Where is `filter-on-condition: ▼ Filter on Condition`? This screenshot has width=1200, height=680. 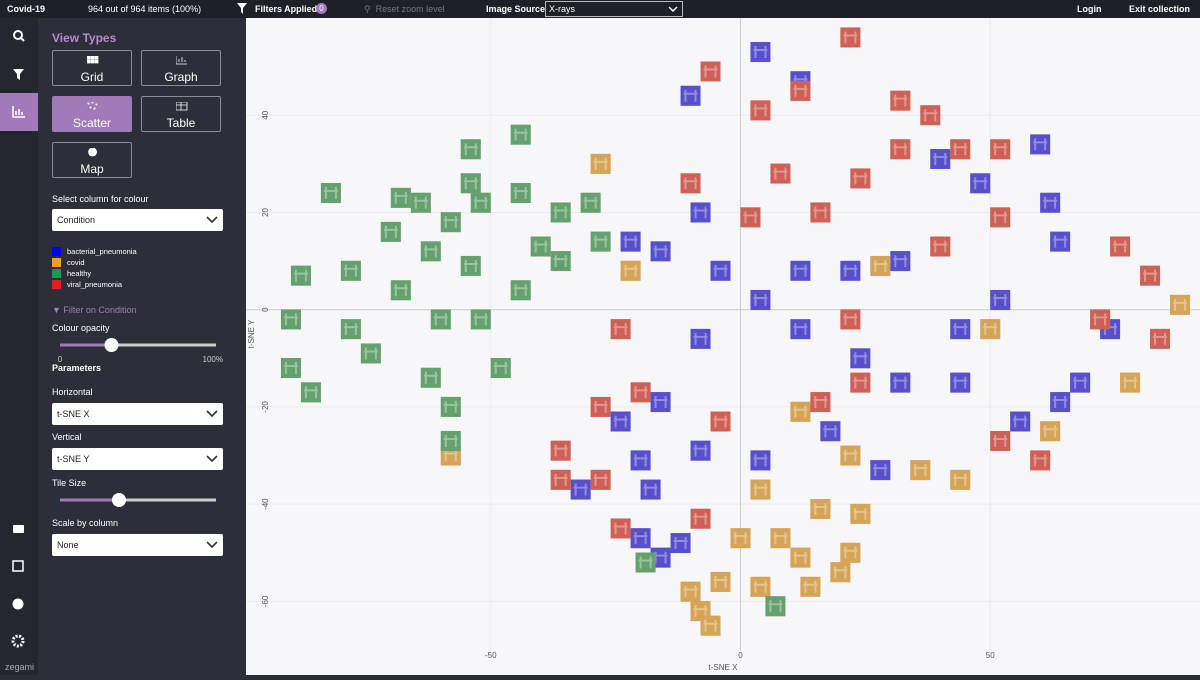
filter-on-condition: ▼ Filter on Condition is located at coordinates (94, 310).